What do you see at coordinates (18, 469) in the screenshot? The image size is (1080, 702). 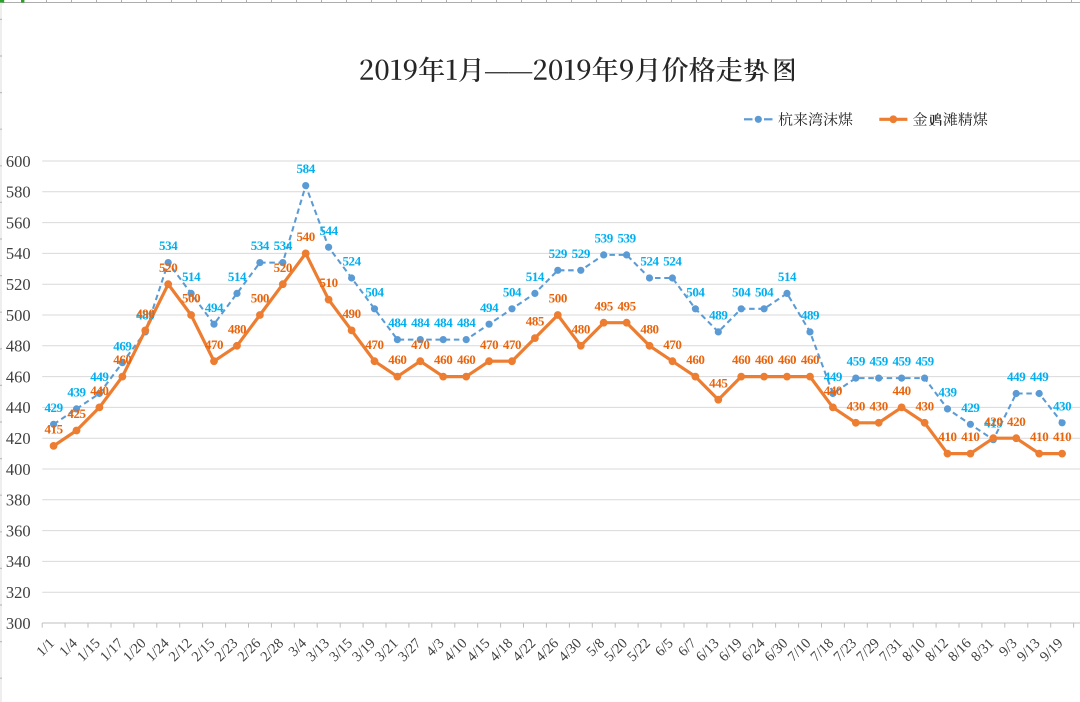 I see `svg-text: 400` at bounding box center [18, 469].